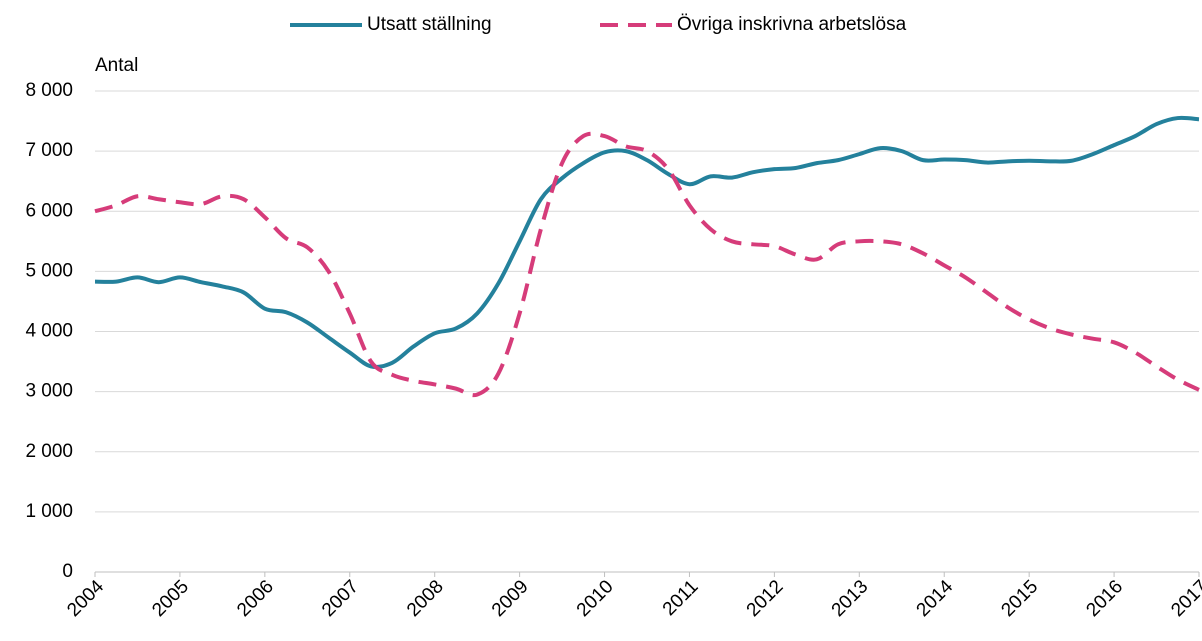 Image resolution: width=1202 pixels, height=641 pixels. I want to click on x-tick-label: 2011, so click(681, 598).